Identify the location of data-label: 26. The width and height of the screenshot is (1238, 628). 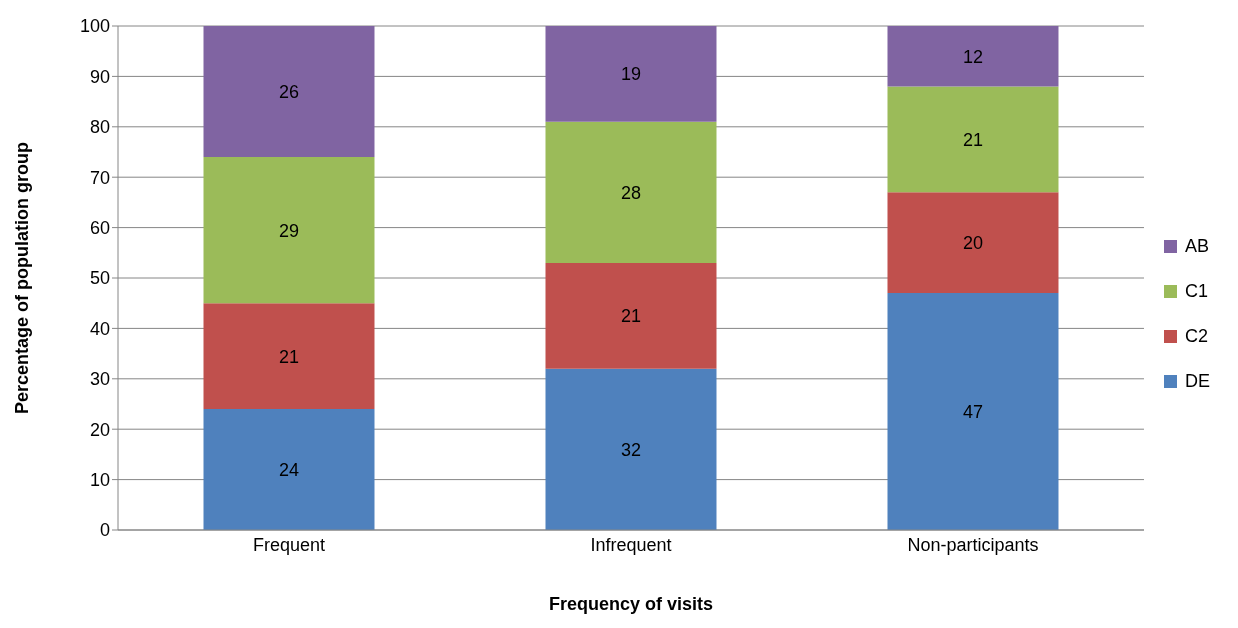
(289, 91).